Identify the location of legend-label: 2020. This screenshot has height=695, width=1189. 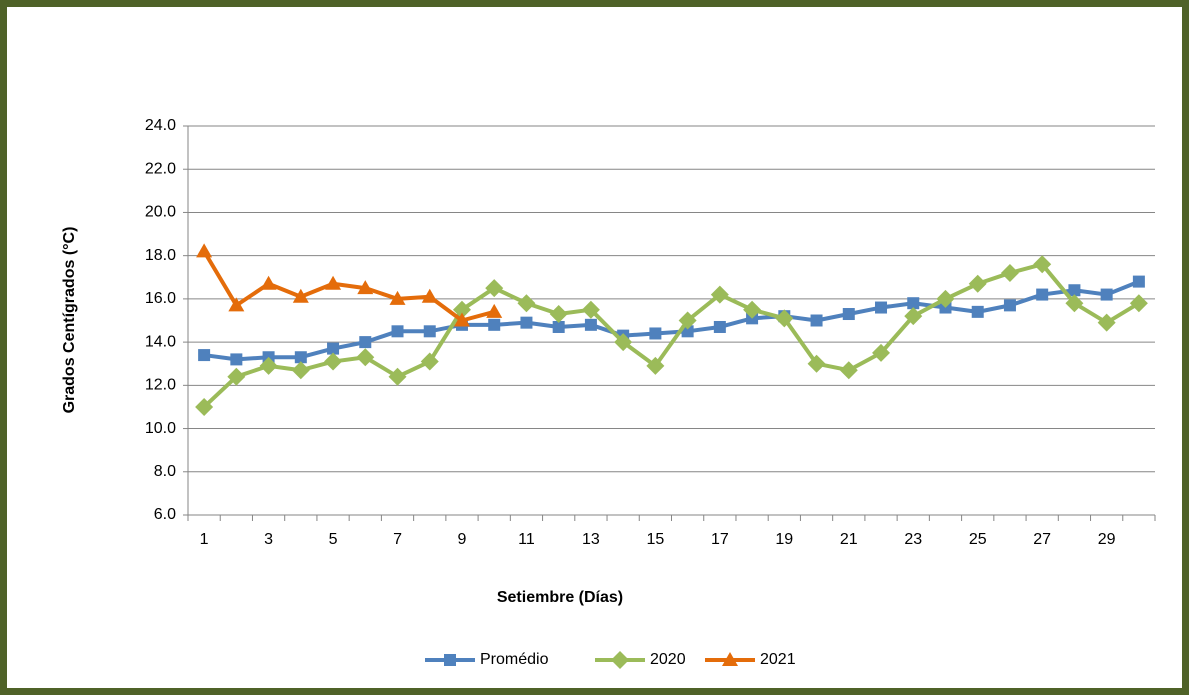
(668, 659).